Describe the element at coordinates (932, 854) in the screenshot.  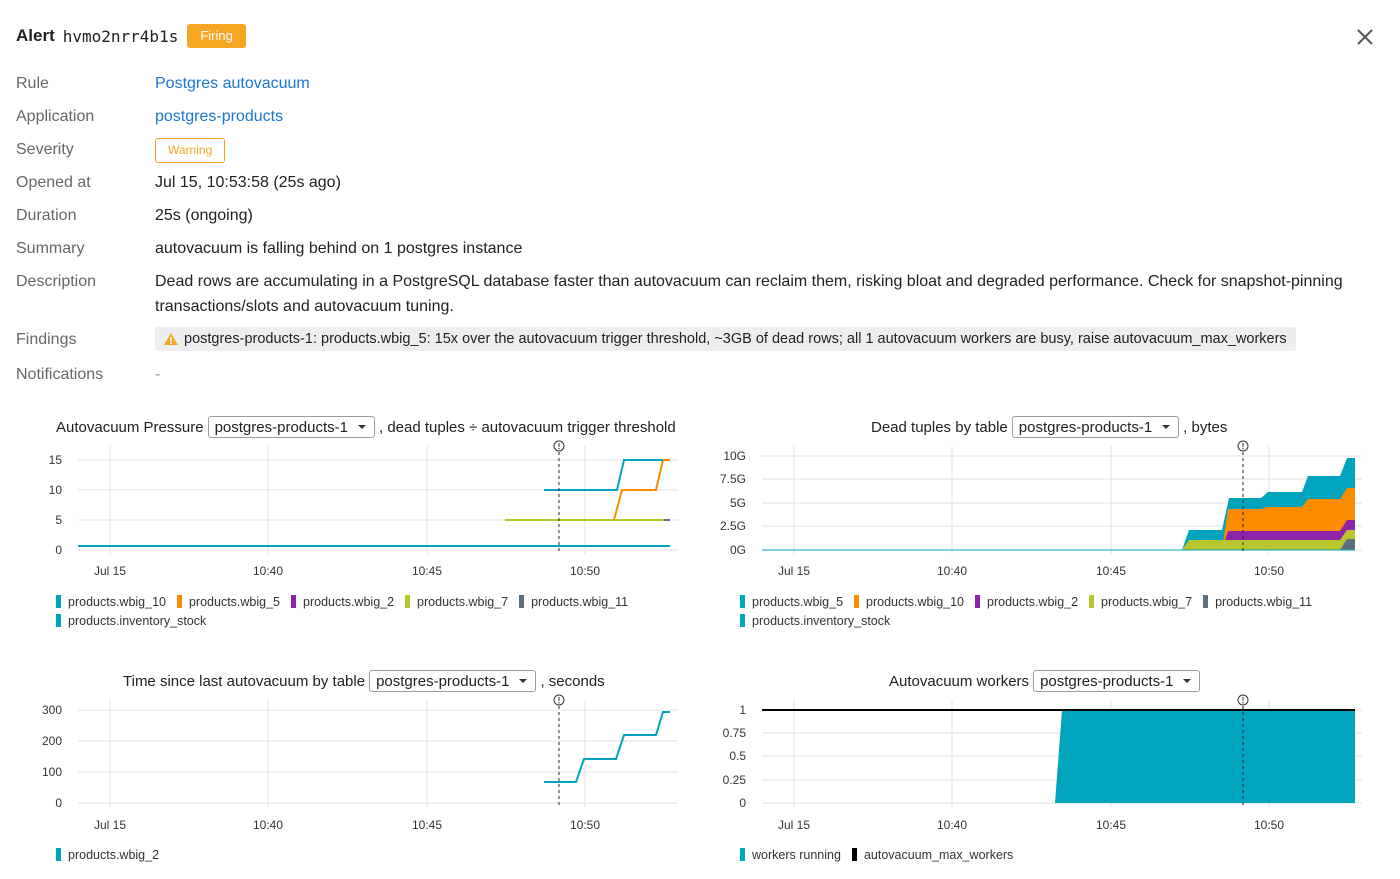
I see `legend-item: autovacuum_max_workers` at that location.